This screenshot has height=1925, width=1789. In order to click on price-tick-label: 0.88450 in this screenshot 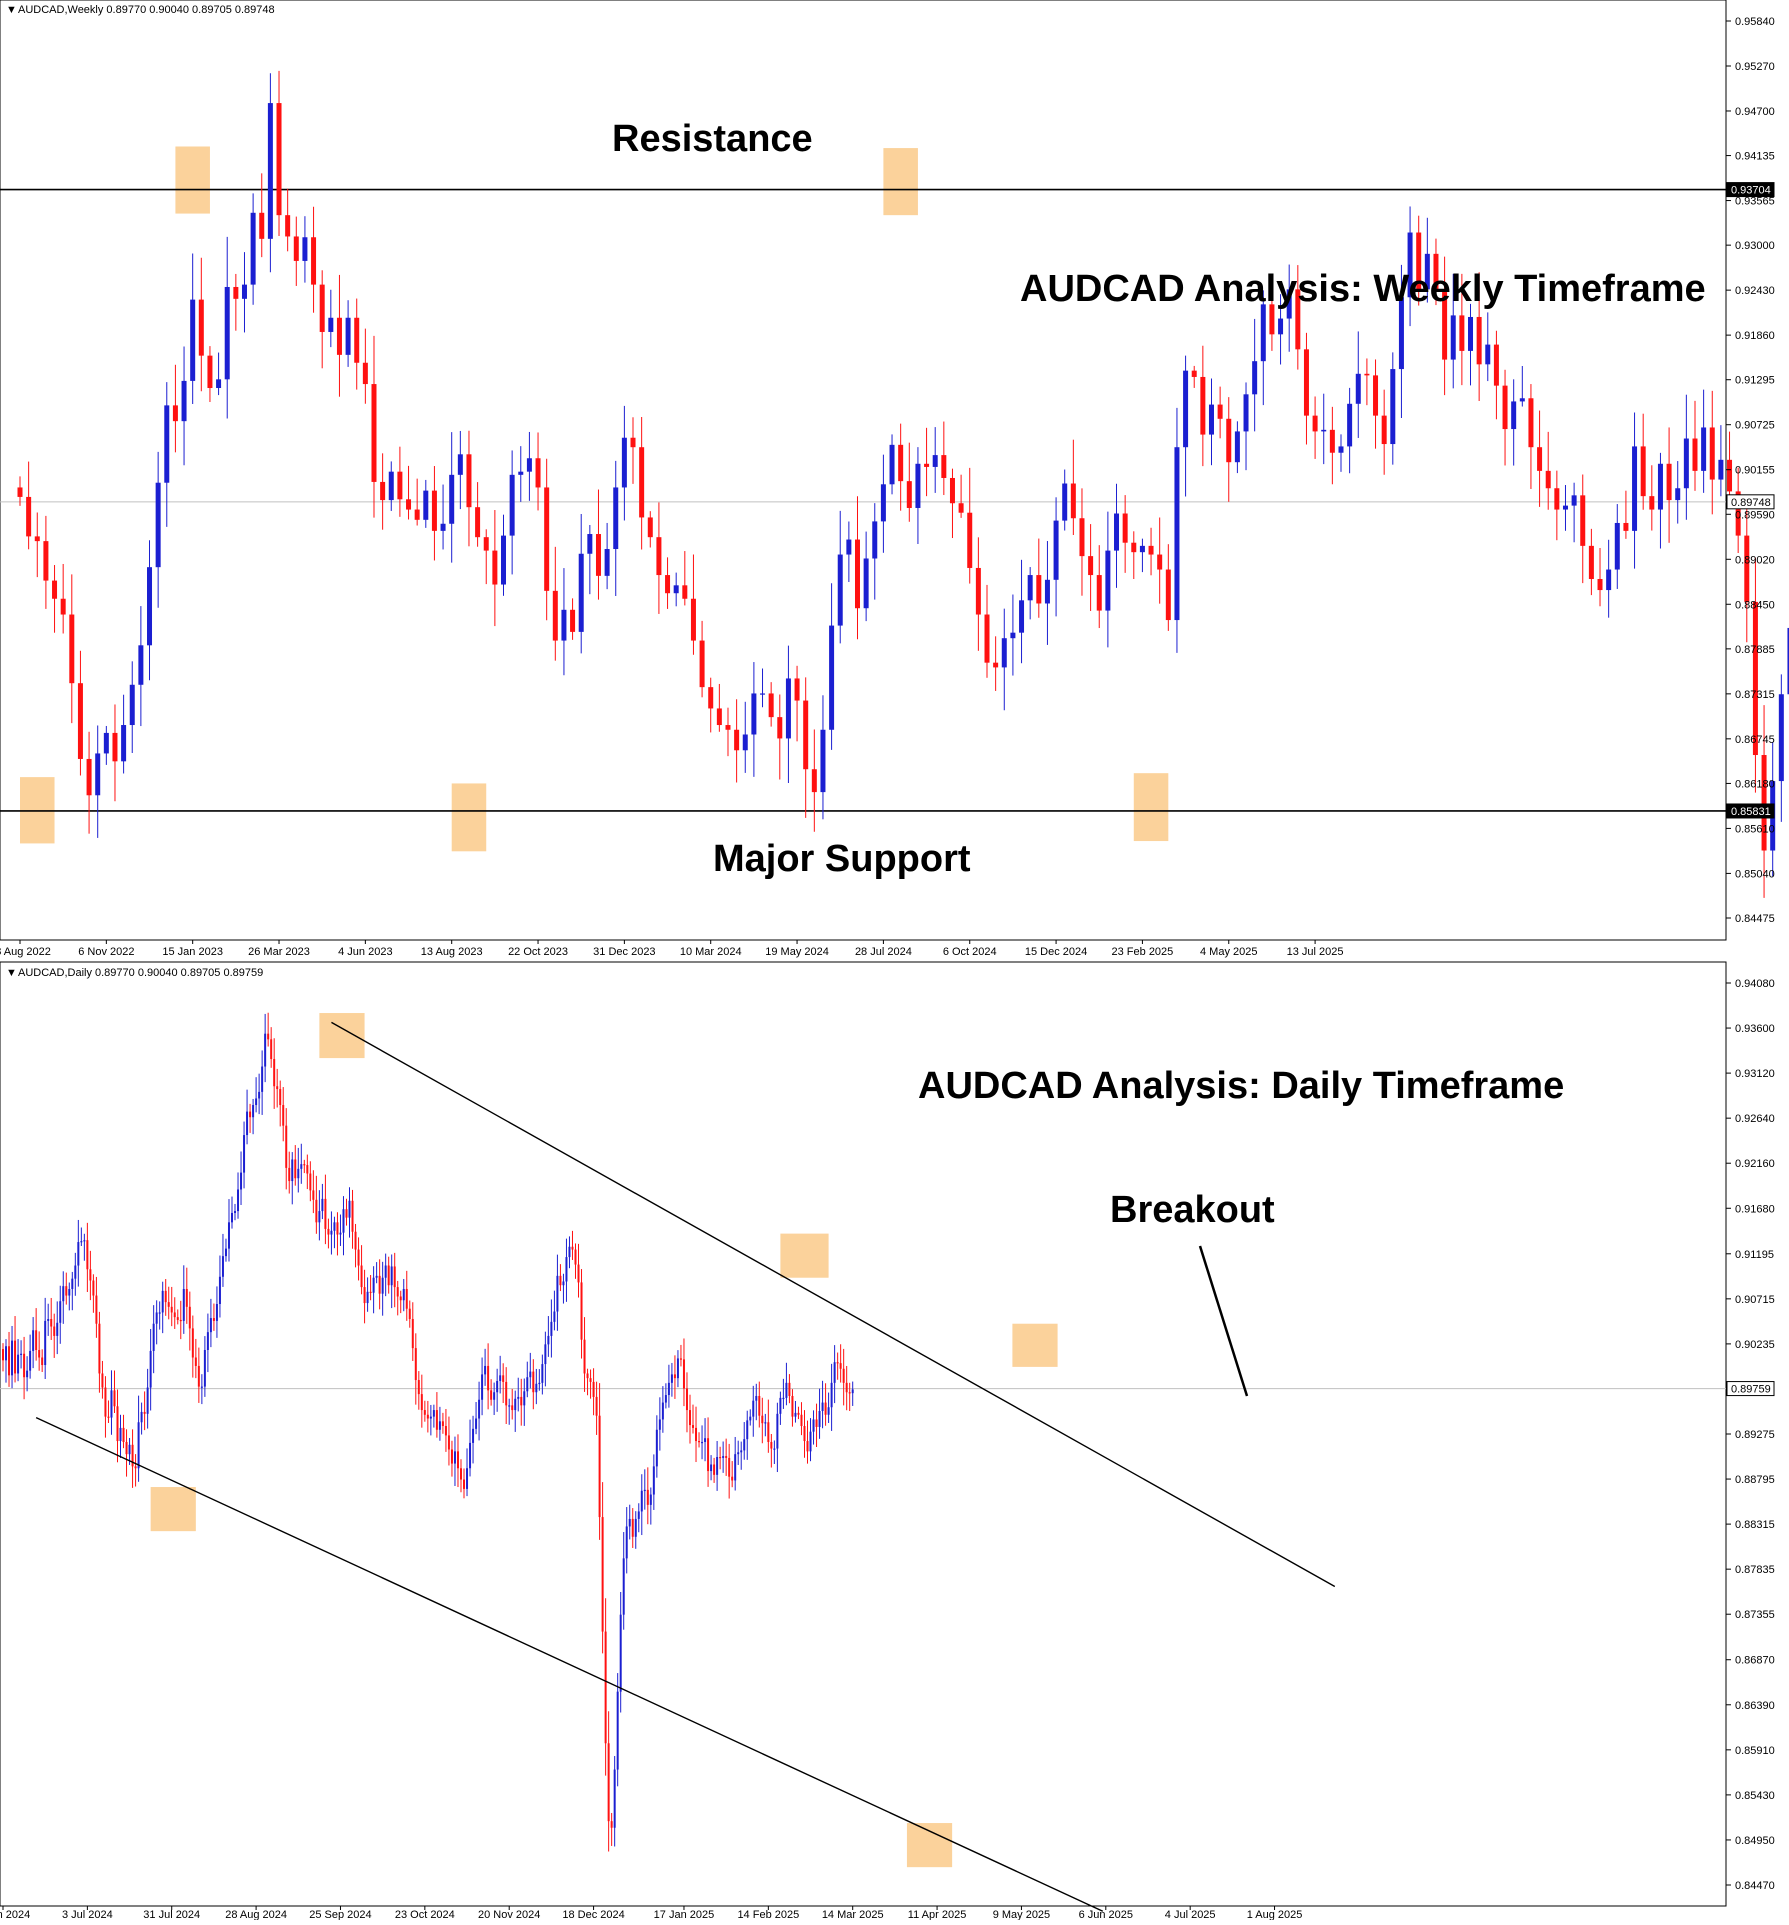, I will do `click(1755, 605)`.